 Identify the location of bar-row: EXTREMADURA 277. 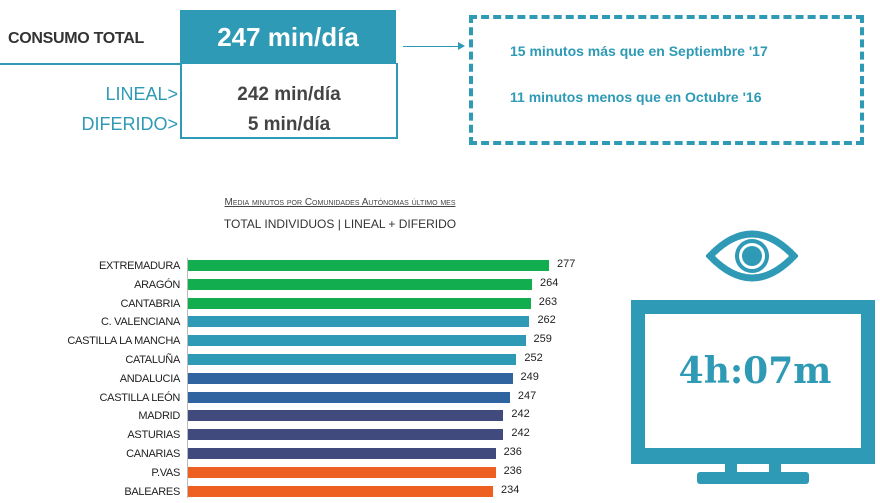
(300, 267).